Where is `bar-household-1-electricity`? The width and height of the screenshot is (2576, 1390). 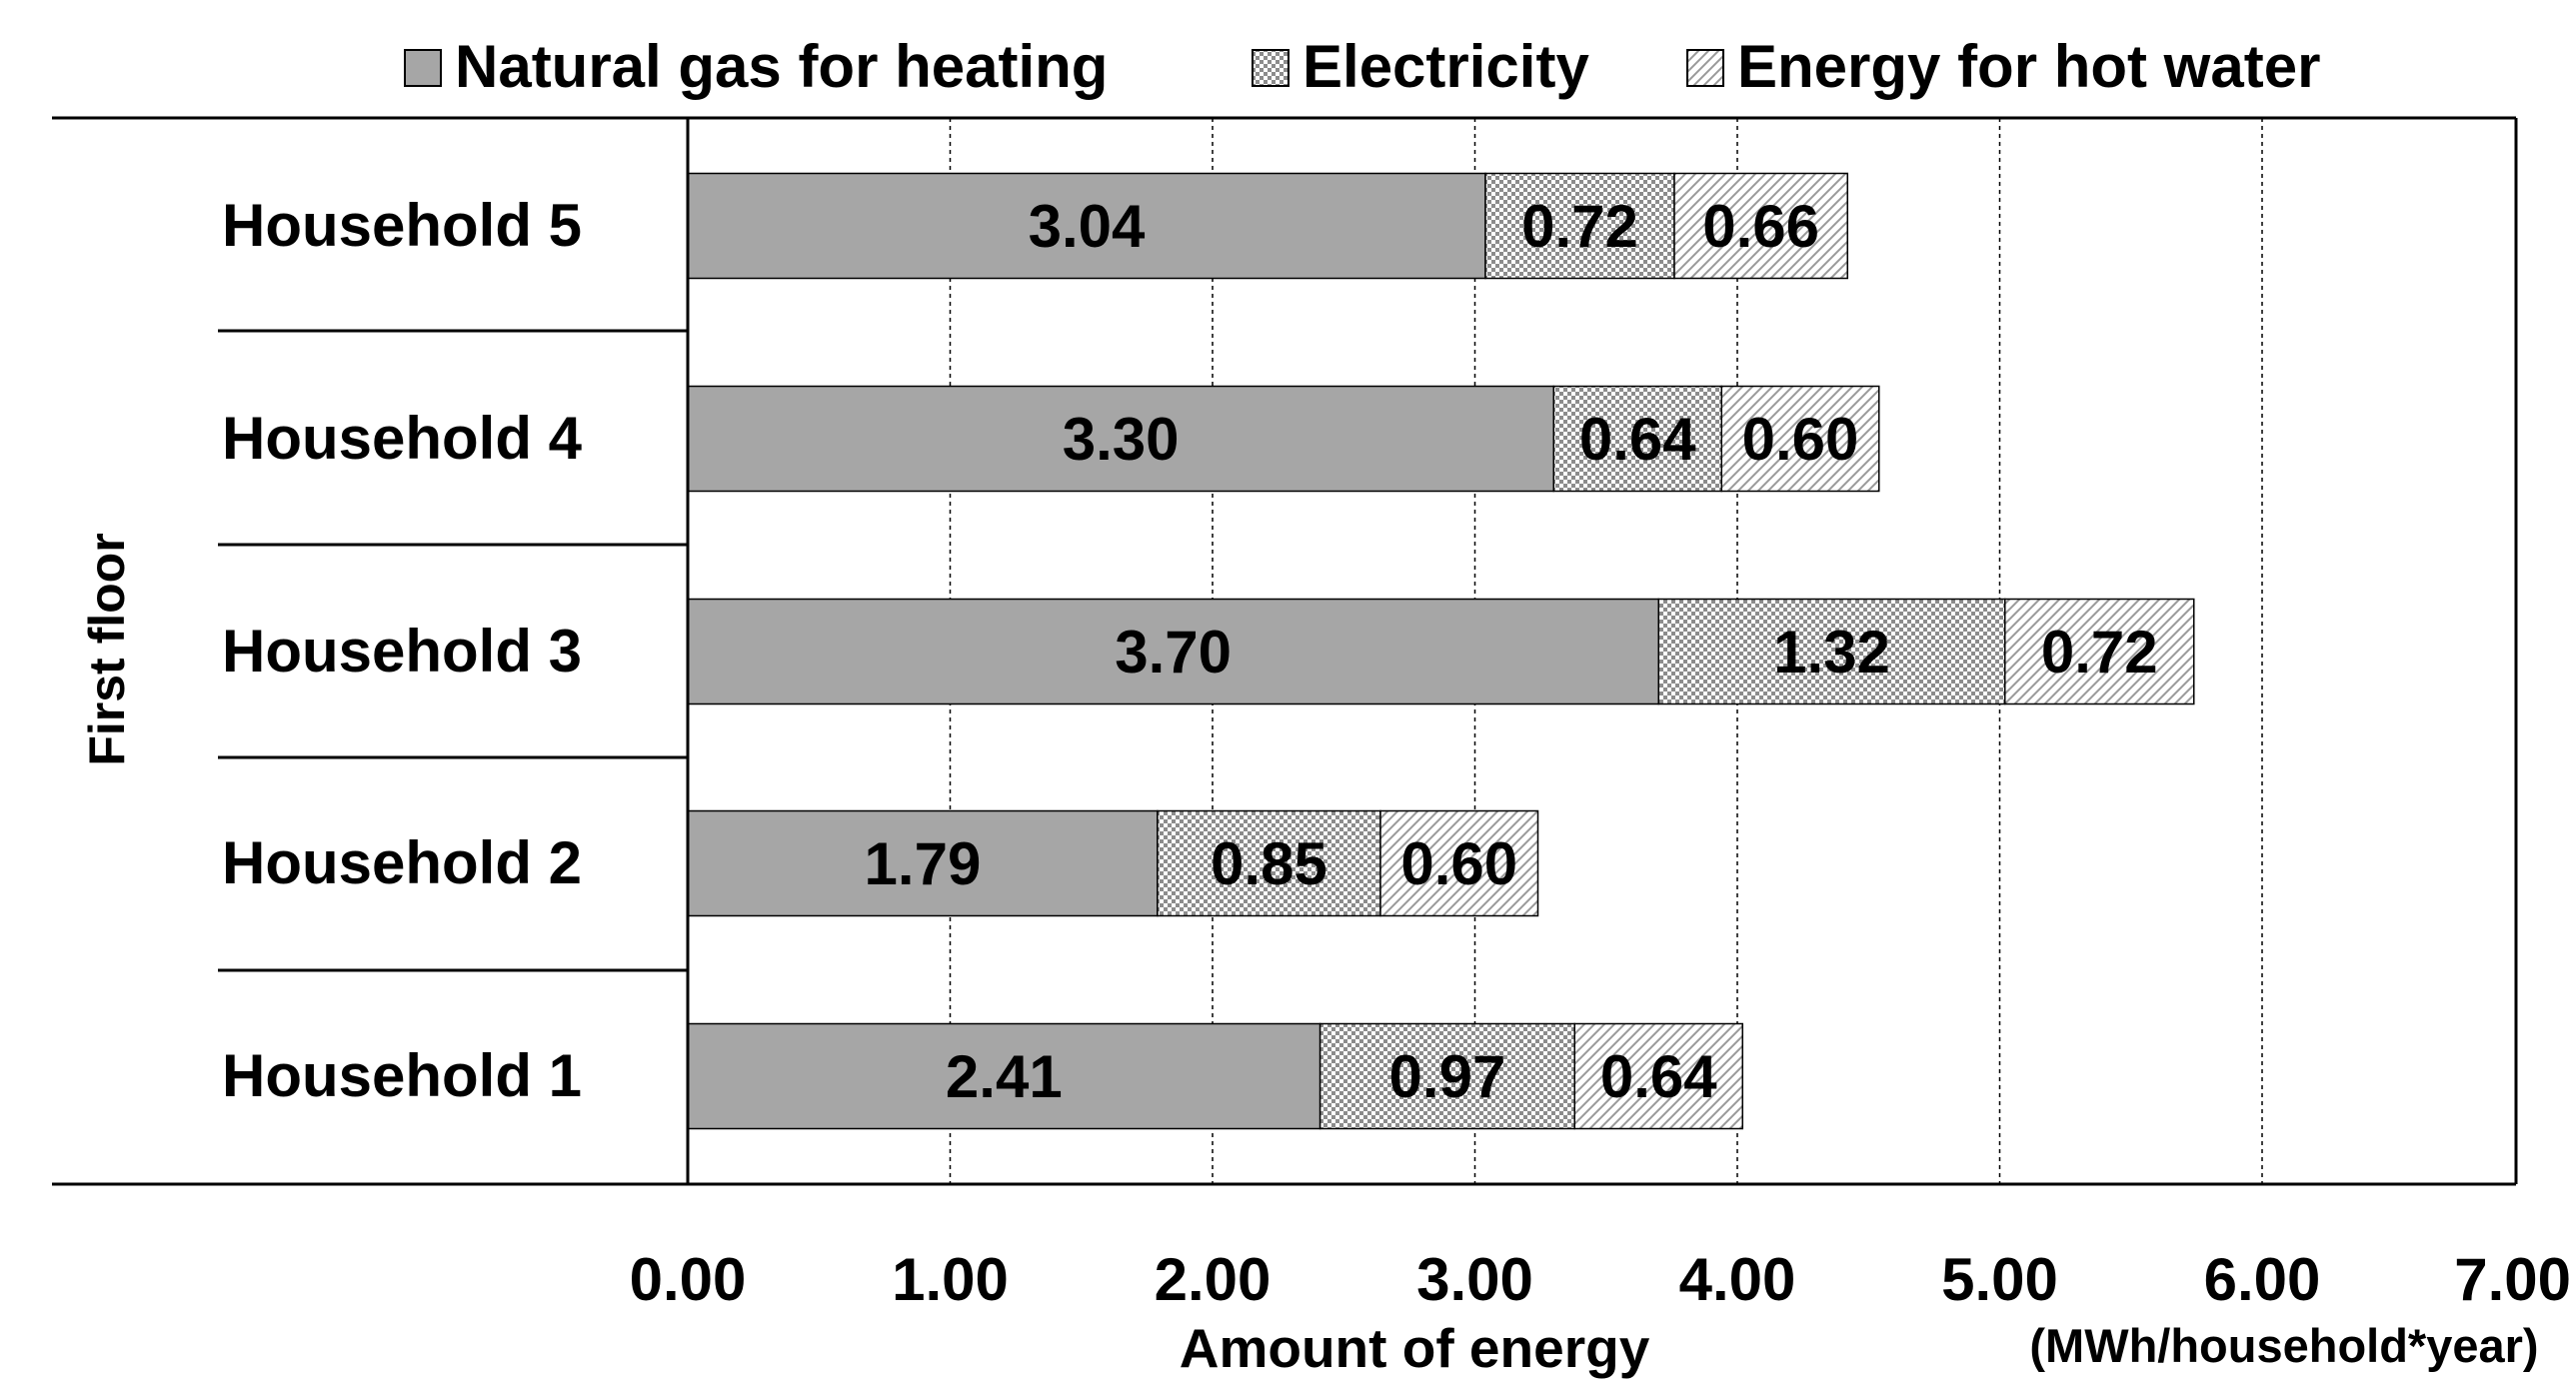
bar-household-1-electricity is located at coordinates (1446, 1076).